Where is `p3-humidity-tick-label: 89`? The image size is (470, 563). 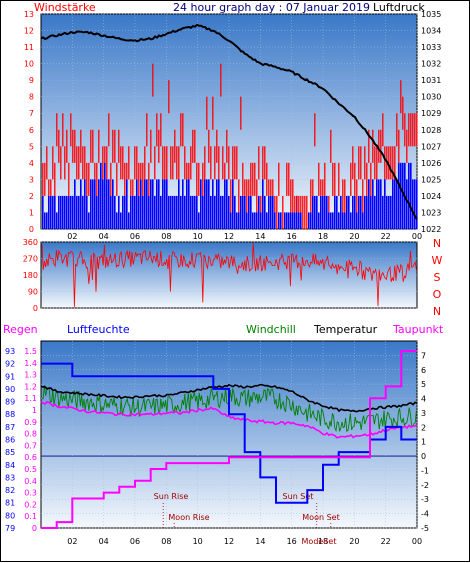
p3-humidity-tick-label: 89 is located at coordinates (10, 402).